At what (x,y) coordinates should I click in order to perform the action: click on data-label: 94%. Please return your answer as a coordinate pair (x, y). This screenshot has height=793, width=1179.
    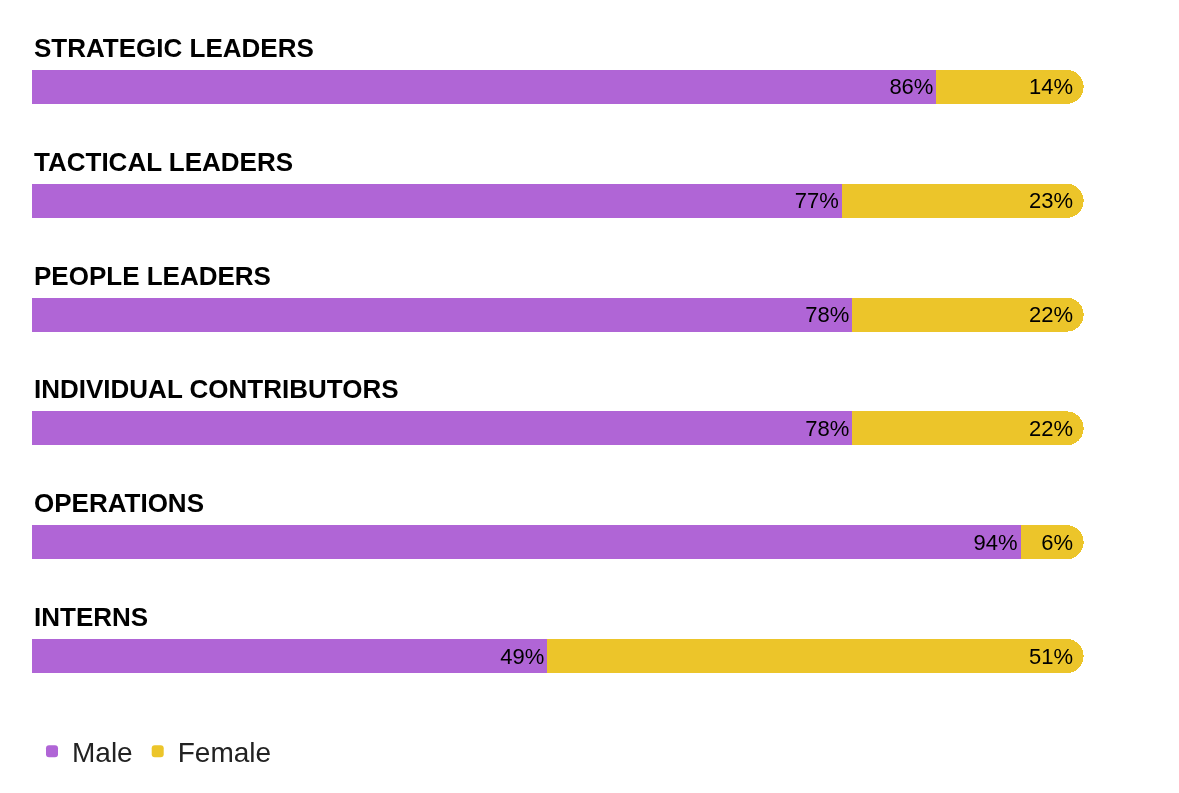
    Looking at the image, I should click on (995, 542).